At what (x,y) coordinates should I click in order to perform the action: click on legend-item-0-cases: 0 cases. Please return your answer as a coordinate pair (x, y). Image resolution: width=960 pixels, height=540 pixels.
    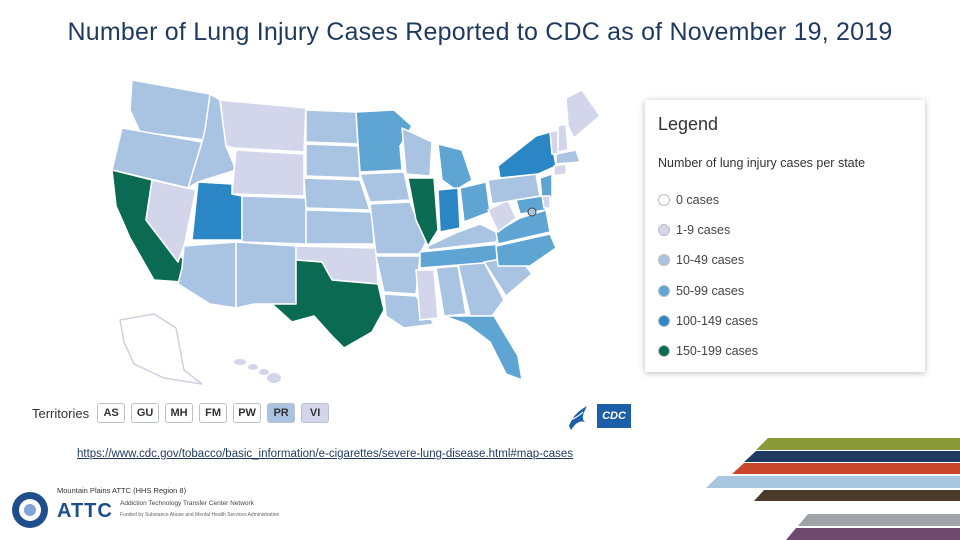
    Looking at the image, I should click on (688, 200).